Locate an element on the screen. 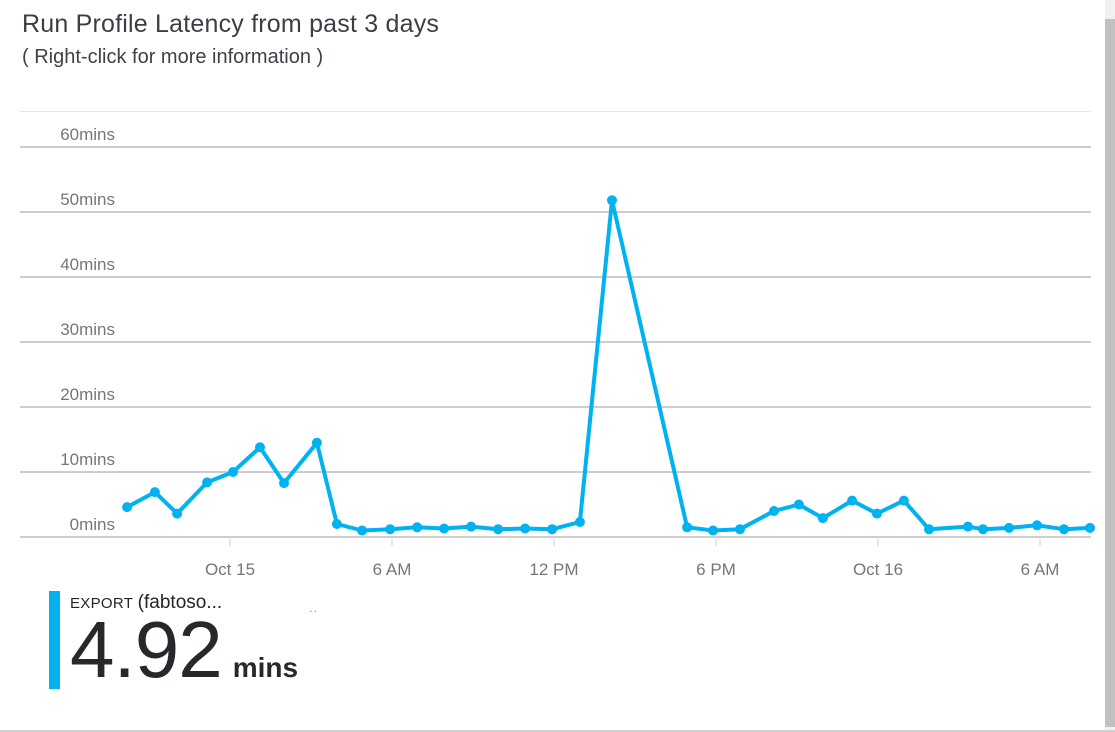 This screenshot has height=732, width=1115. x-axis-label: 6 PM is located at coordinates (716, 569).